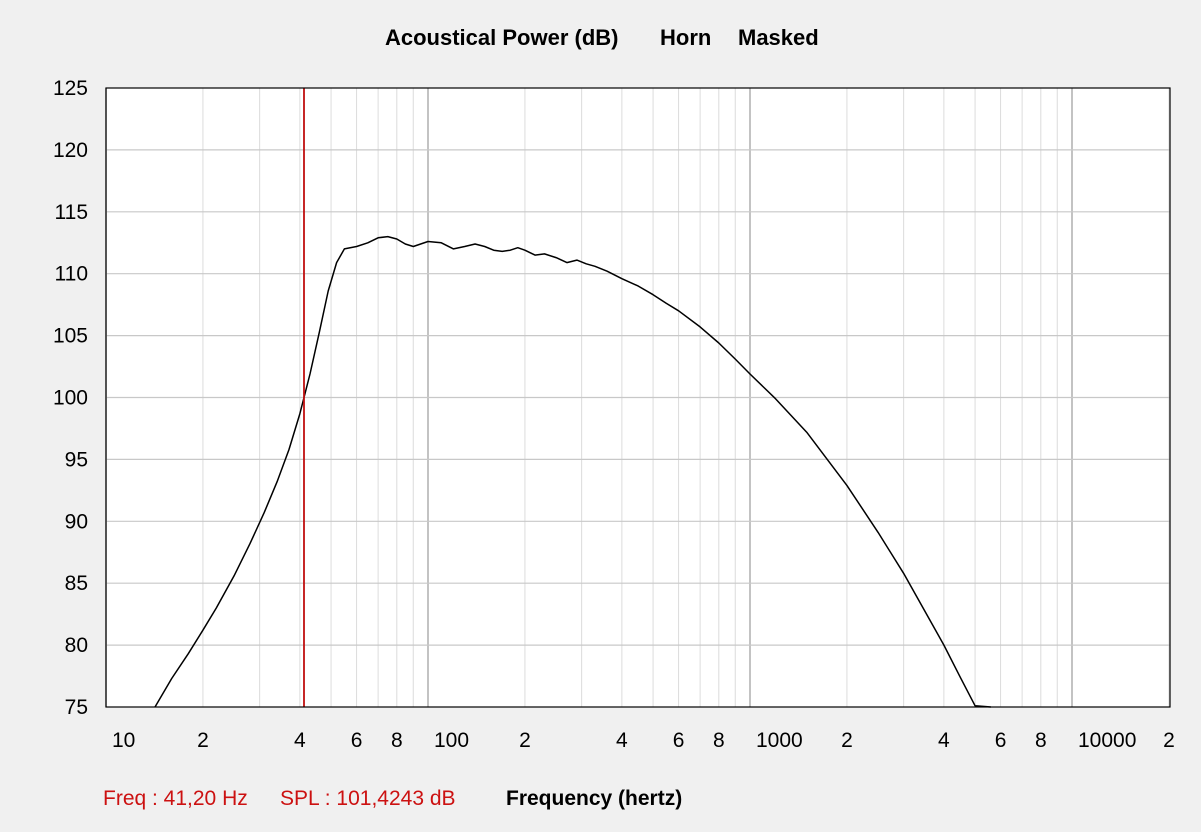 Image resolution: width=1201 pixels, height=832 pixels. I want to click on x-tick-label: 10000, so click(1107, 740).